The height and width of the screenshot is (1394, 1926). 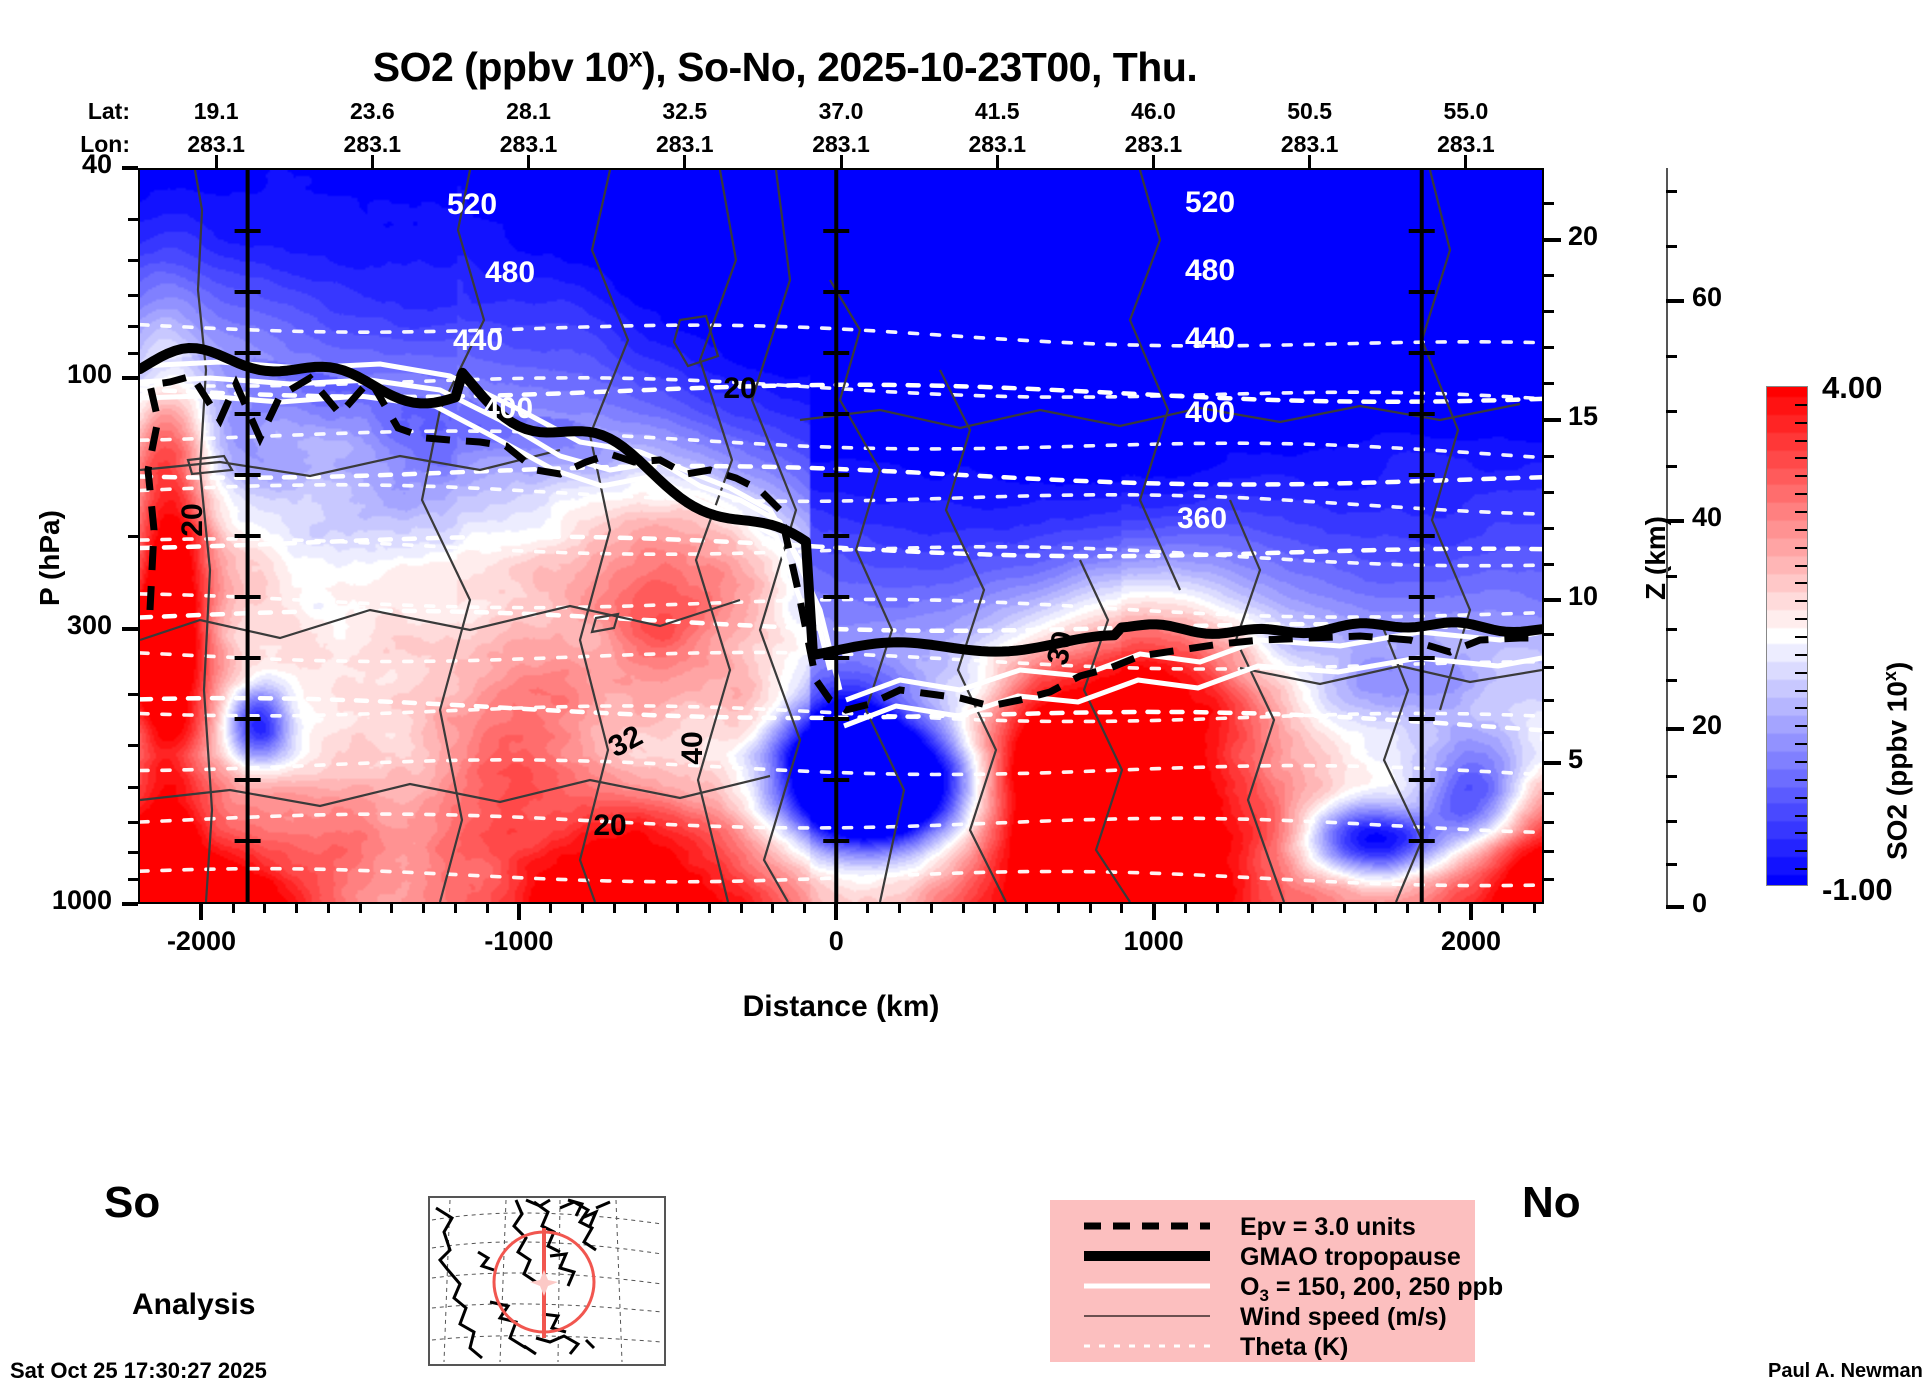 What do you see at coordinates (1310, 111) in the screenshot?
I see `lat-value: 50.5` at bounding box center [1310, 111].